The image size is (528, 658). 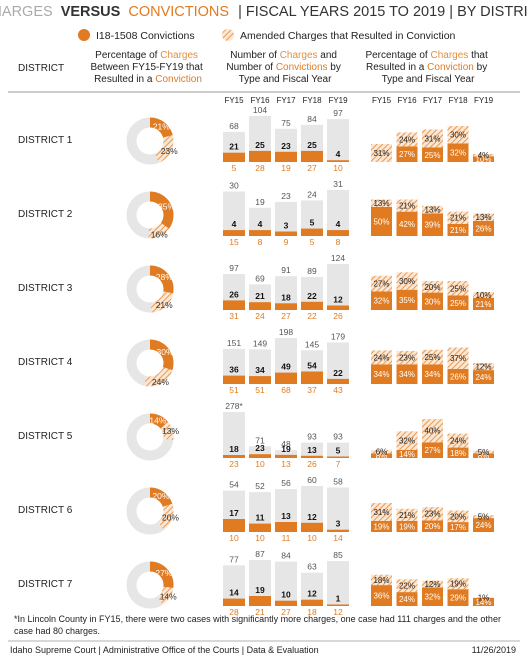 I want to click on donut-amended-label: 13%, so click(x=170, y=431).